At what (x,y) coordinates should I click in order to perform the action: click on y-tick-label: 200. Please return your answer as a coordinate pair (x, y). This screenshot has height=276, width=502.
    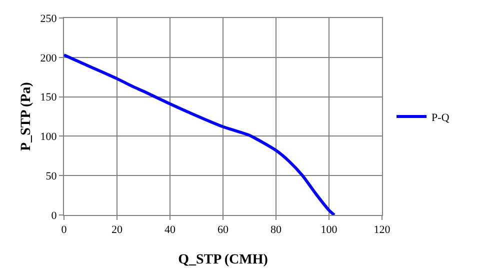
    Looking at the image, I should click on (49, 58).